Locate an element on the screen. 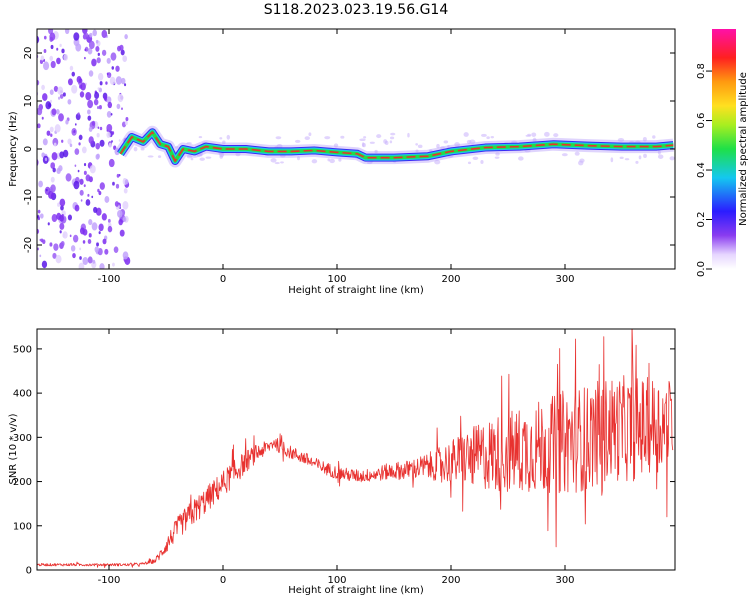  x-tick-label: 100 is located at coordinates (336, 279).